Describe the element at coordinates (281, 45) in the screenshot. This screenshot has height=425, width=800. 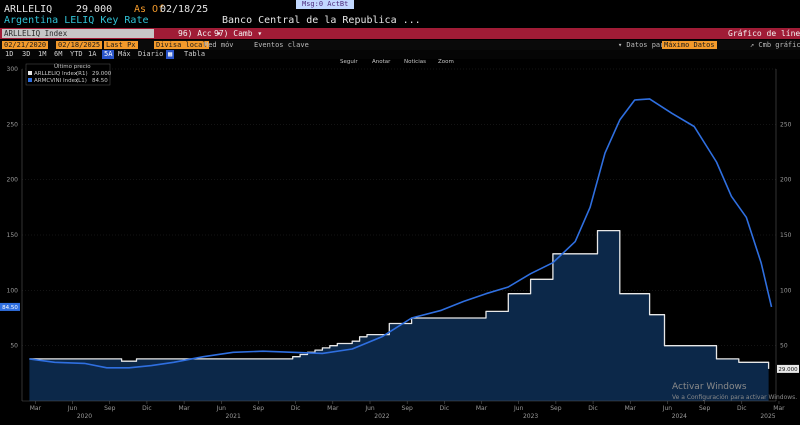
I see `key-events-toggle: Eventos clave` at that location.